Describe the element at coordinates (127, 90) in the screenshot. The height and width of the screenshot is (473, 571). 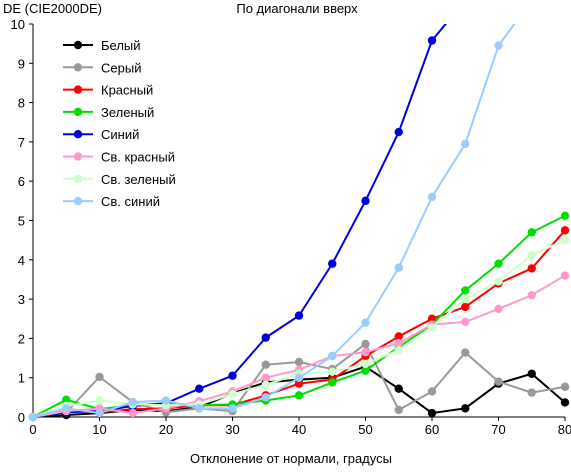
I see `legend-label: Красный` at that location.